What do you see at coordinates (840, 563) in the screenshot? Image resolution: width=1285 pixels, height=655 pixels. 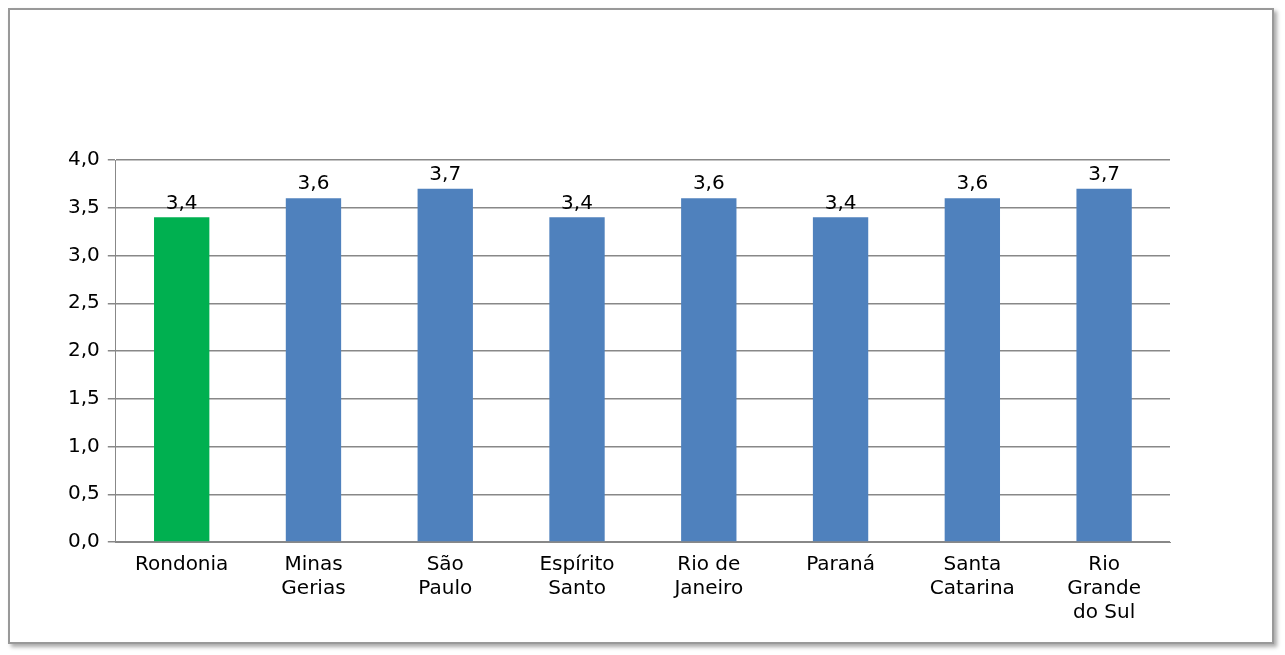 I see `x-tick-label: Paraná` at bounding box center [840, 563].